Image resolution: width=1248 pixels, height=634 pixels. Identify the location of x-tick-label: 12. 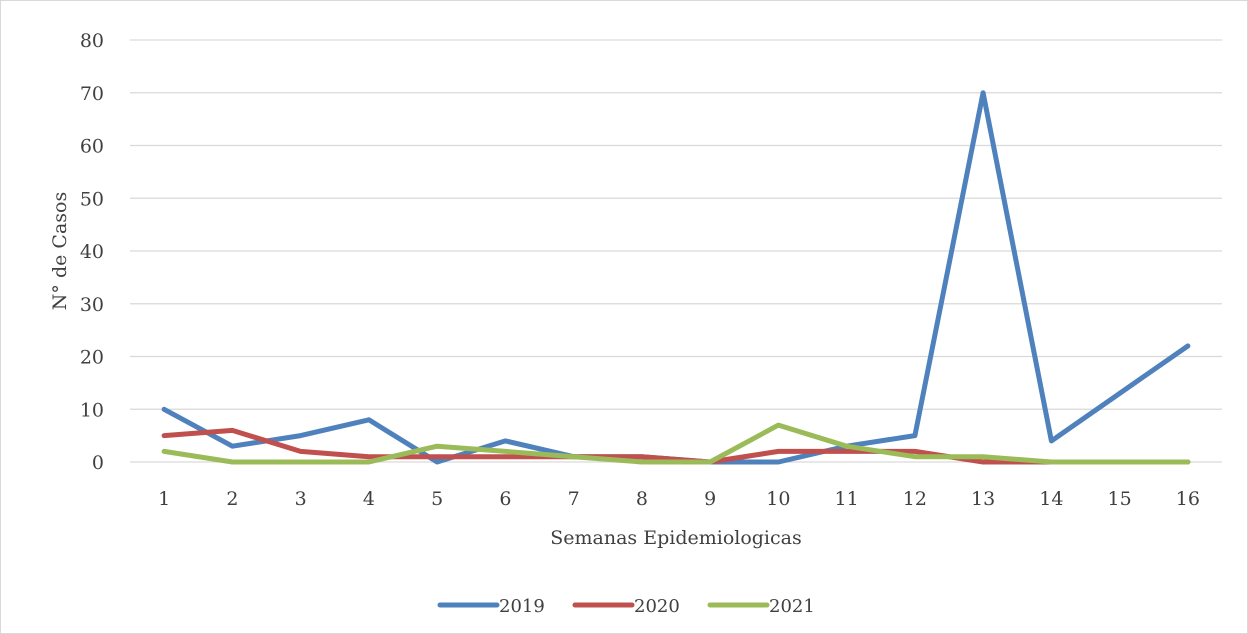
(915, 499).